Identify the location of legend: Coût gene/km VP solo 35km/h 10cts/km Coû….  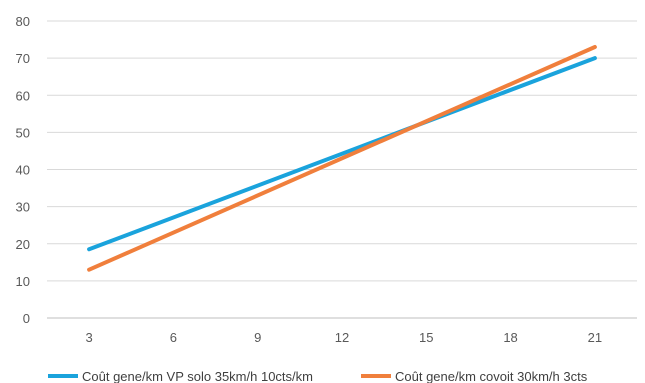
(318, 376).